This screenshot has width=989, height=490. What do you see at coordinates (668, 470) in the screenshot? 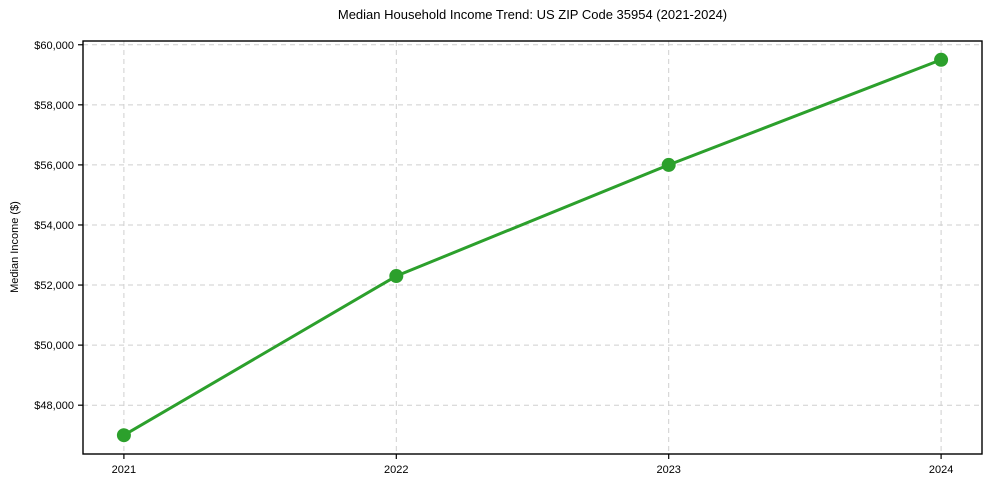
I see `x-tick-label: 2023` at bounding box center [668, 470].